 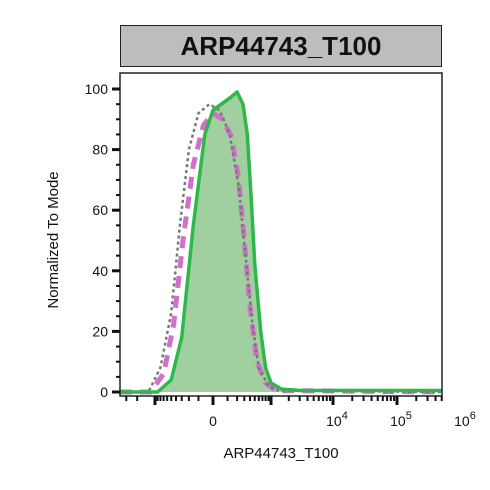 What do you see at coordinates (100, 271) in the screenshot?
I see `y-tick-label: 40` at bounding box center [100, 271].